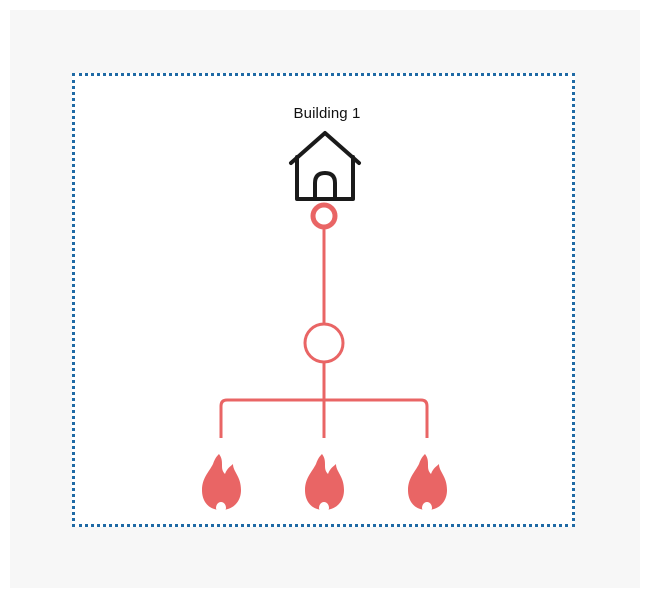 The width and height of the screenshot is (650, 598). I want to click on house-icon, so click(325, 166).